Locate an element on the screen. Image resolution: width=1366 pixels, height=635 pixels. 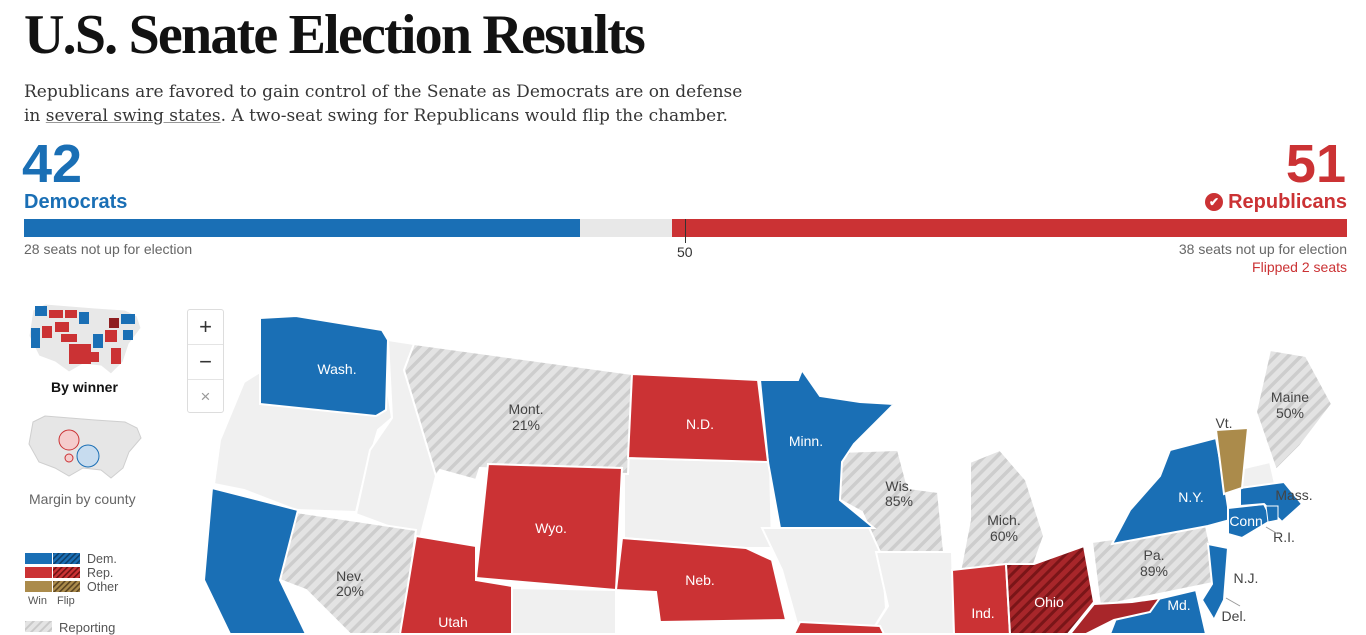
legend-win-label: Win is located at coordinates (37, 601).